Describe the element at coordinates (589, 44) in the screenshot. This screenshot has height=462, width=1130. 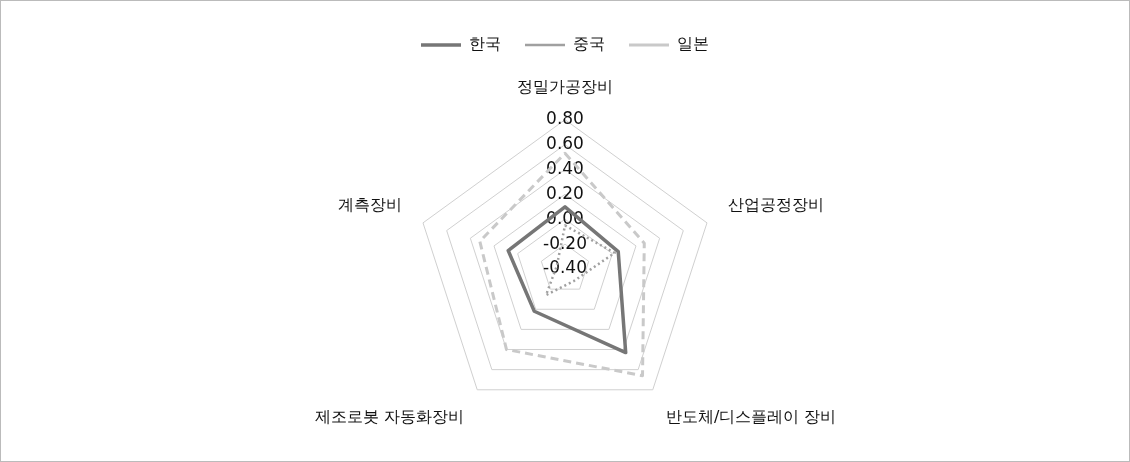
I see `legend-label: 중국` at that location.